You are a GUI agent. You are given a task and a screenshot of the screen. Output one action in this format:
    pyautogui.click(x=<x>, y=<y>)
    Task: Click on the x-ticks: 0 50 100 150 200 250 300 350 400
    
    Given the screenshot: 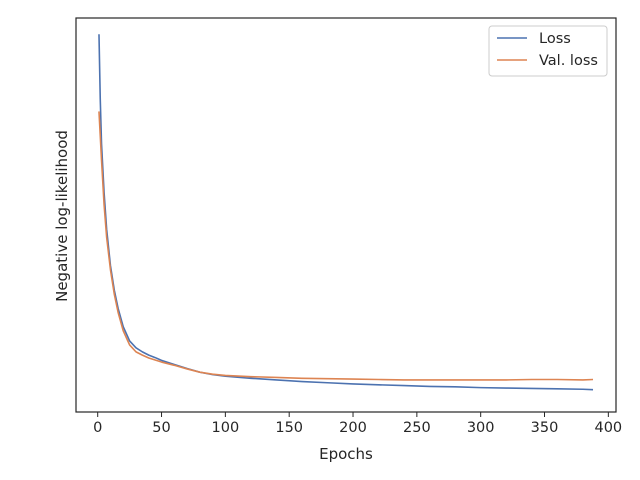 What is the action you would take?
    pyautogui.click(x=357, y=424)
    